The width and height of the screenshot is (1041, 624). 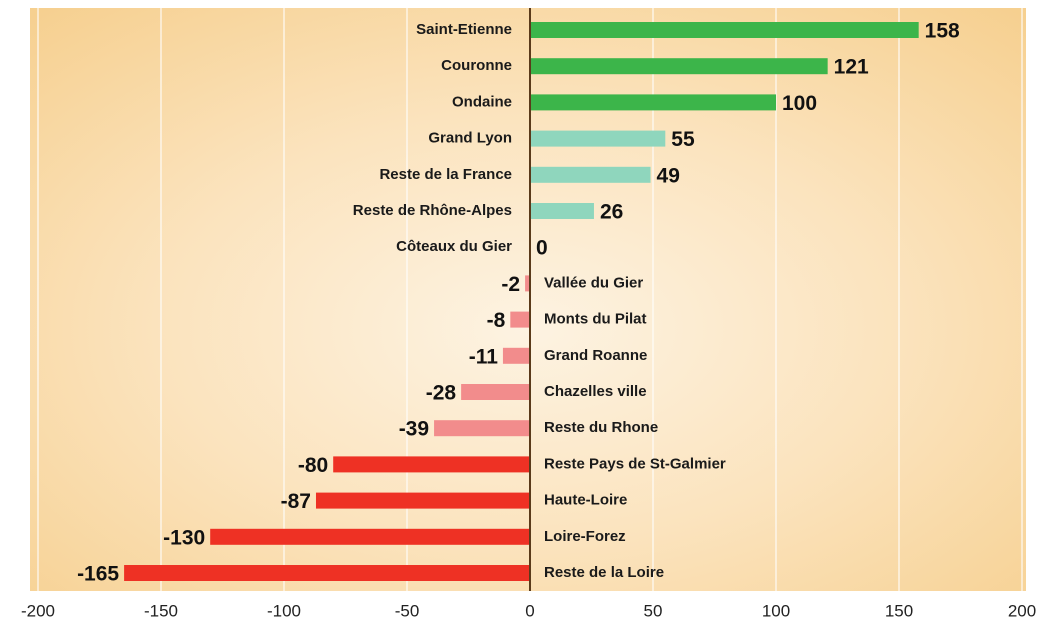 I want to click on value-label: -130, so click(x=184, y=537).